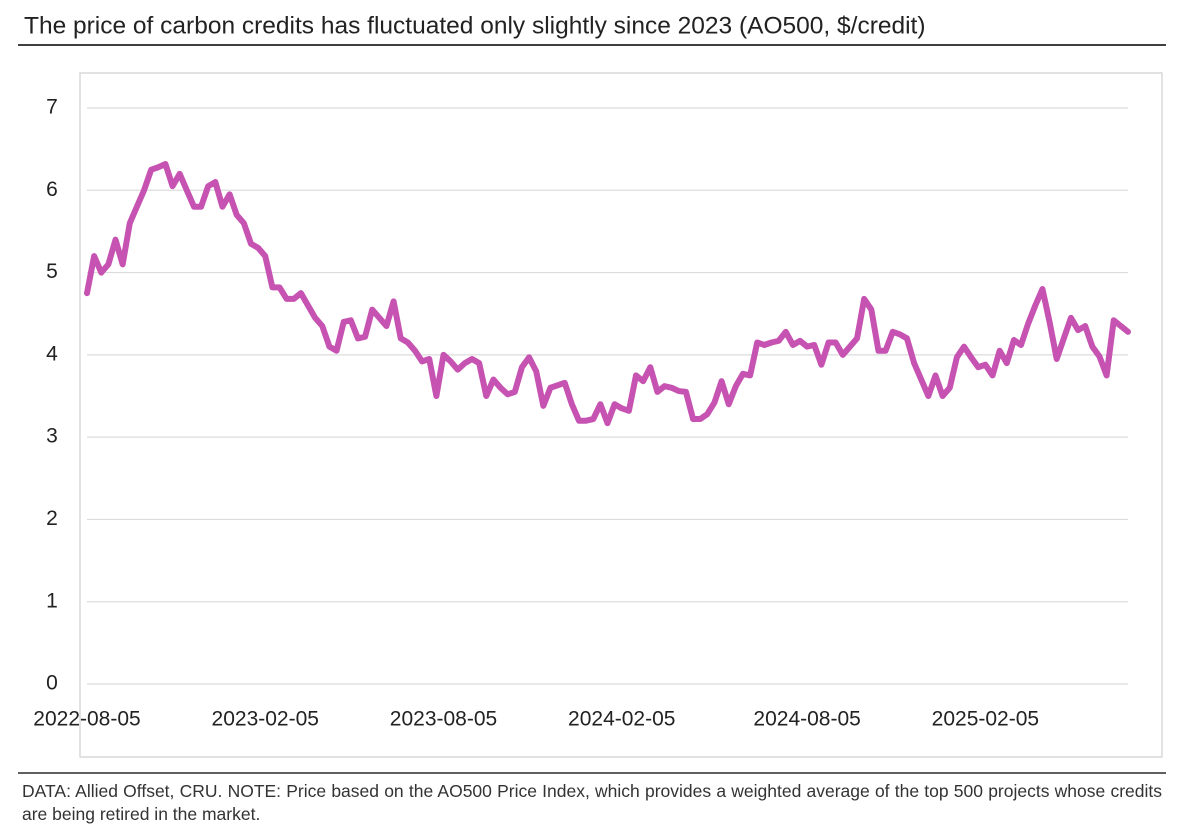 This screenshot has height=839, width=1179. What do you see at coordinates (265, 719) in the screenshot?
I see `x-tick-label: 2023-02-05` at bounding box center [265, 719].